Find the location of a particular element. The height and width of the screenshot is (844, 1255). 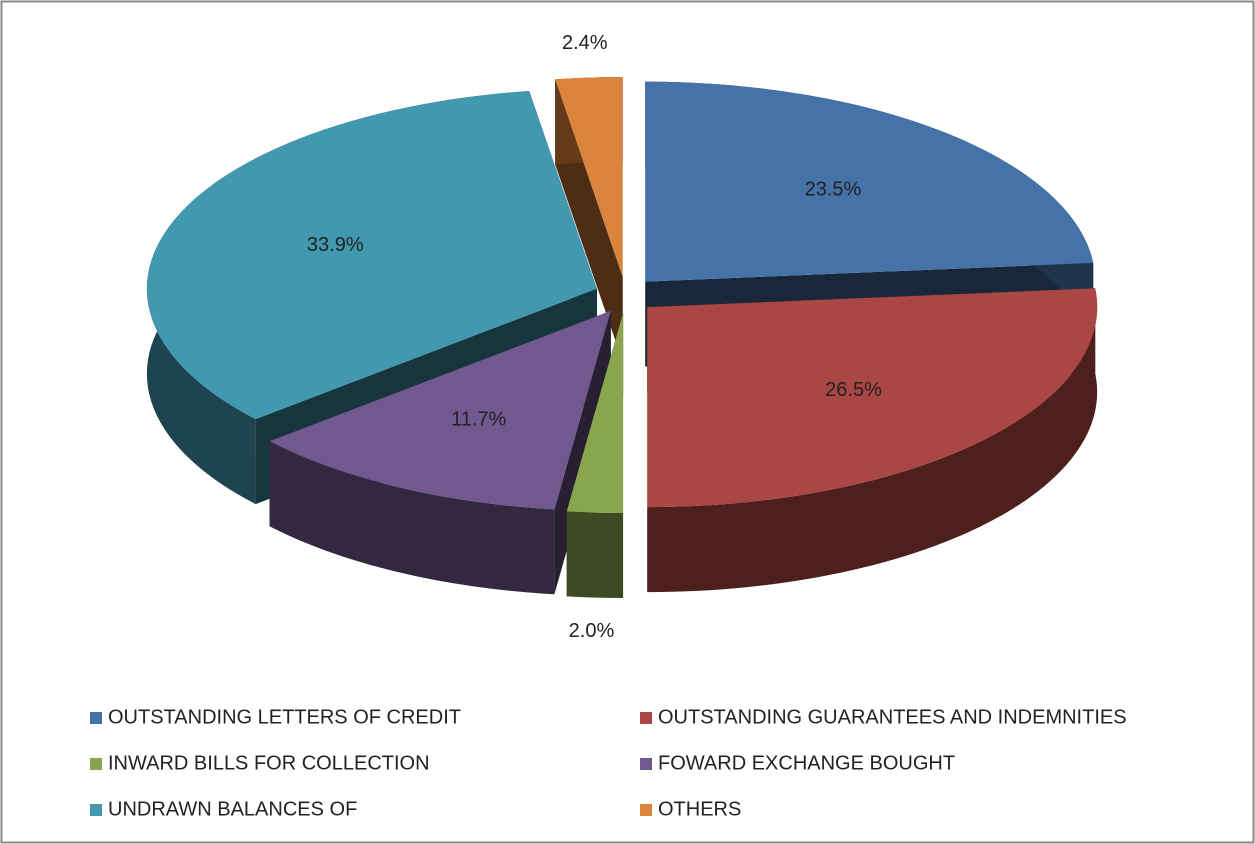

data-label: 11.7% is located at coordinates (478, 419).